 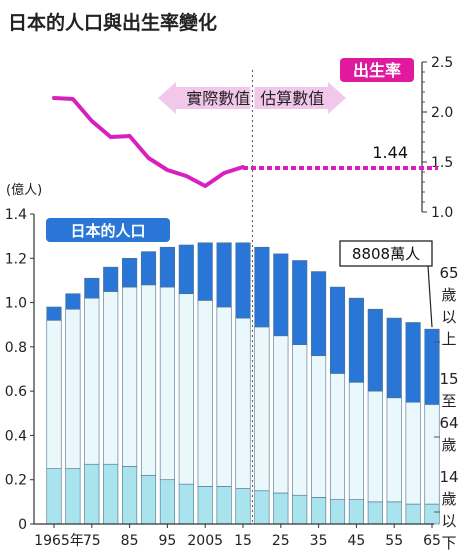 What do you see at coordinates (448, 339) in the screenshot?
I see `senior-label-char: 上` at bounding box center [448, 339].